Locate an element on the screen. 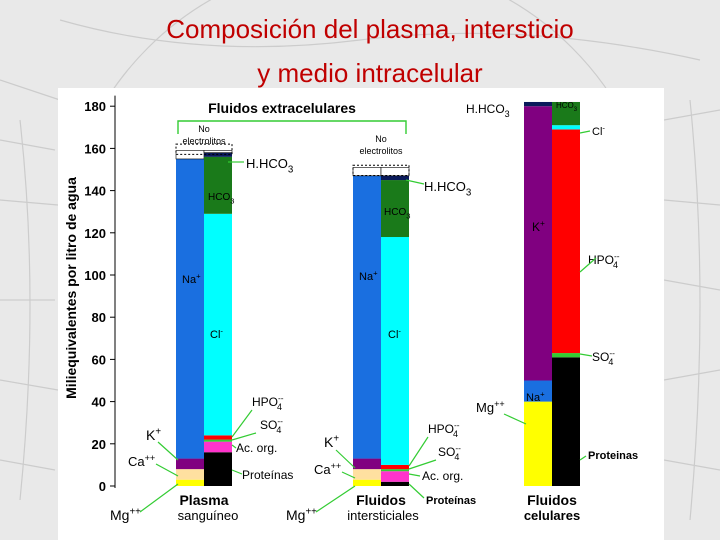 The image size is (720, 540). y-tick-label-80: 80 is located at coordinates (99, 317).